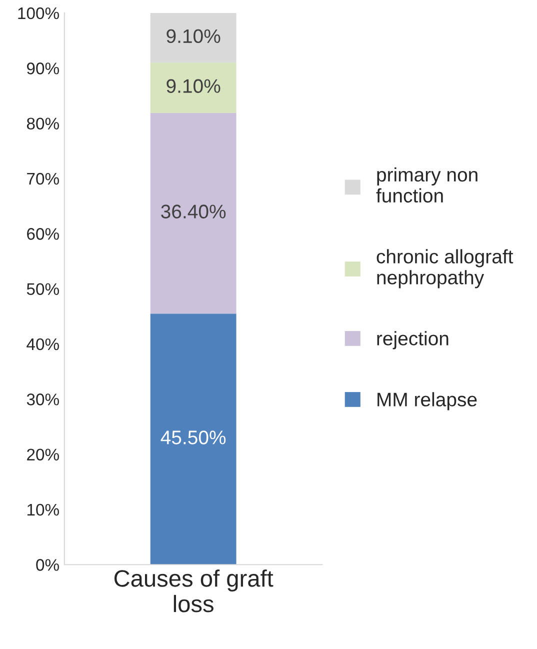 Image resolution: width=537 pixels, height=649 pixels. Describe the element at coordinates (193, 437) in the screenshot. I see `data-label: 45.50%` at that location.